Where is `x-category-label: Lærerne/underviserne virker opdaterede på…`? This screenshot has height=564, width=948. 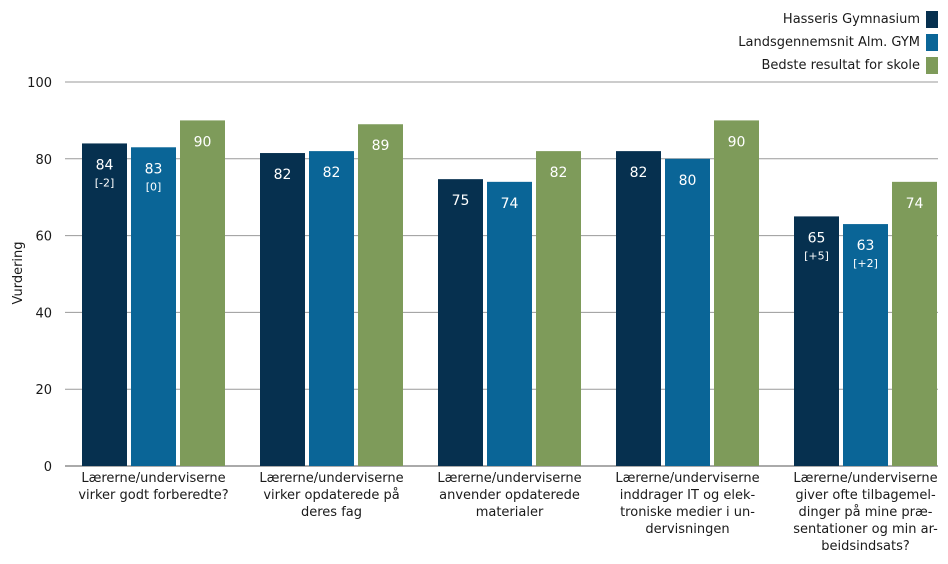 x-category-label: Lærerne/underviserne virker opdaterede på… is located at coordinates (331, 495).